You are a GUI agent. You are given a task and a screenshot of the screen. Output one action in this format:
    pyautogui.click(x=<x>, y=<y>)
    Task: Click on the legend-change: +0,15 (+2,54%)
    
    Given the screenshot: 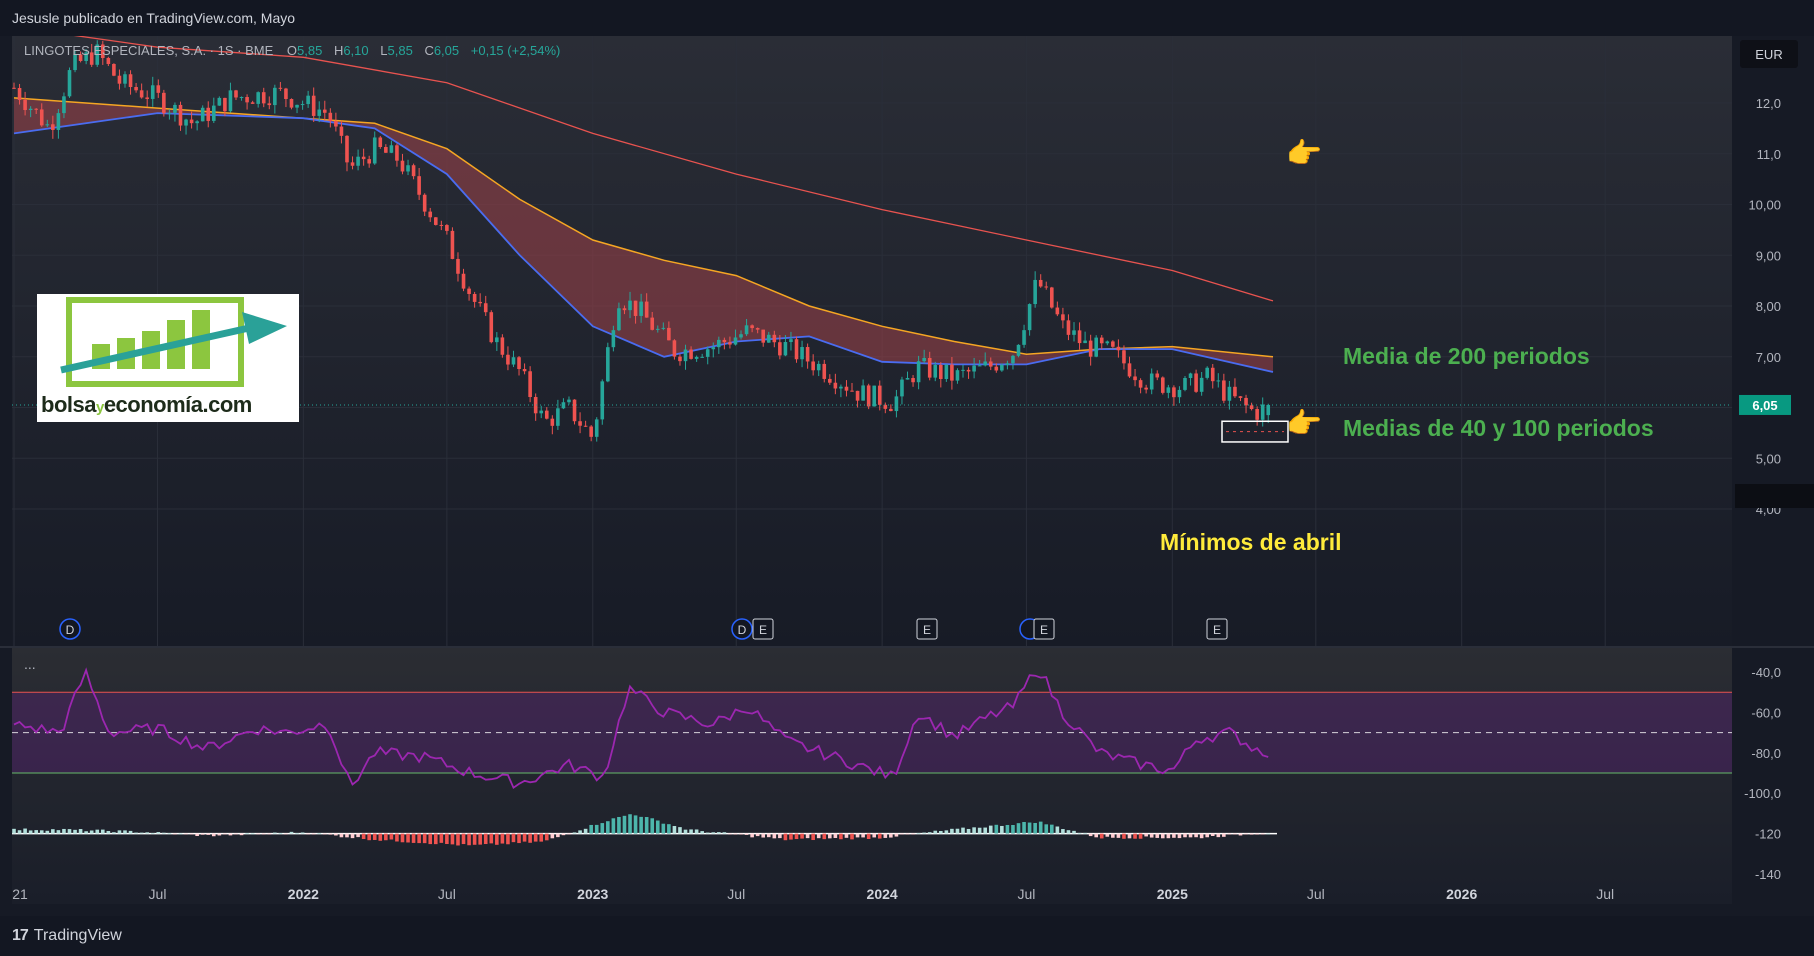 What is the action you would take?
    pyautogui.click(x=516, y=50)
    